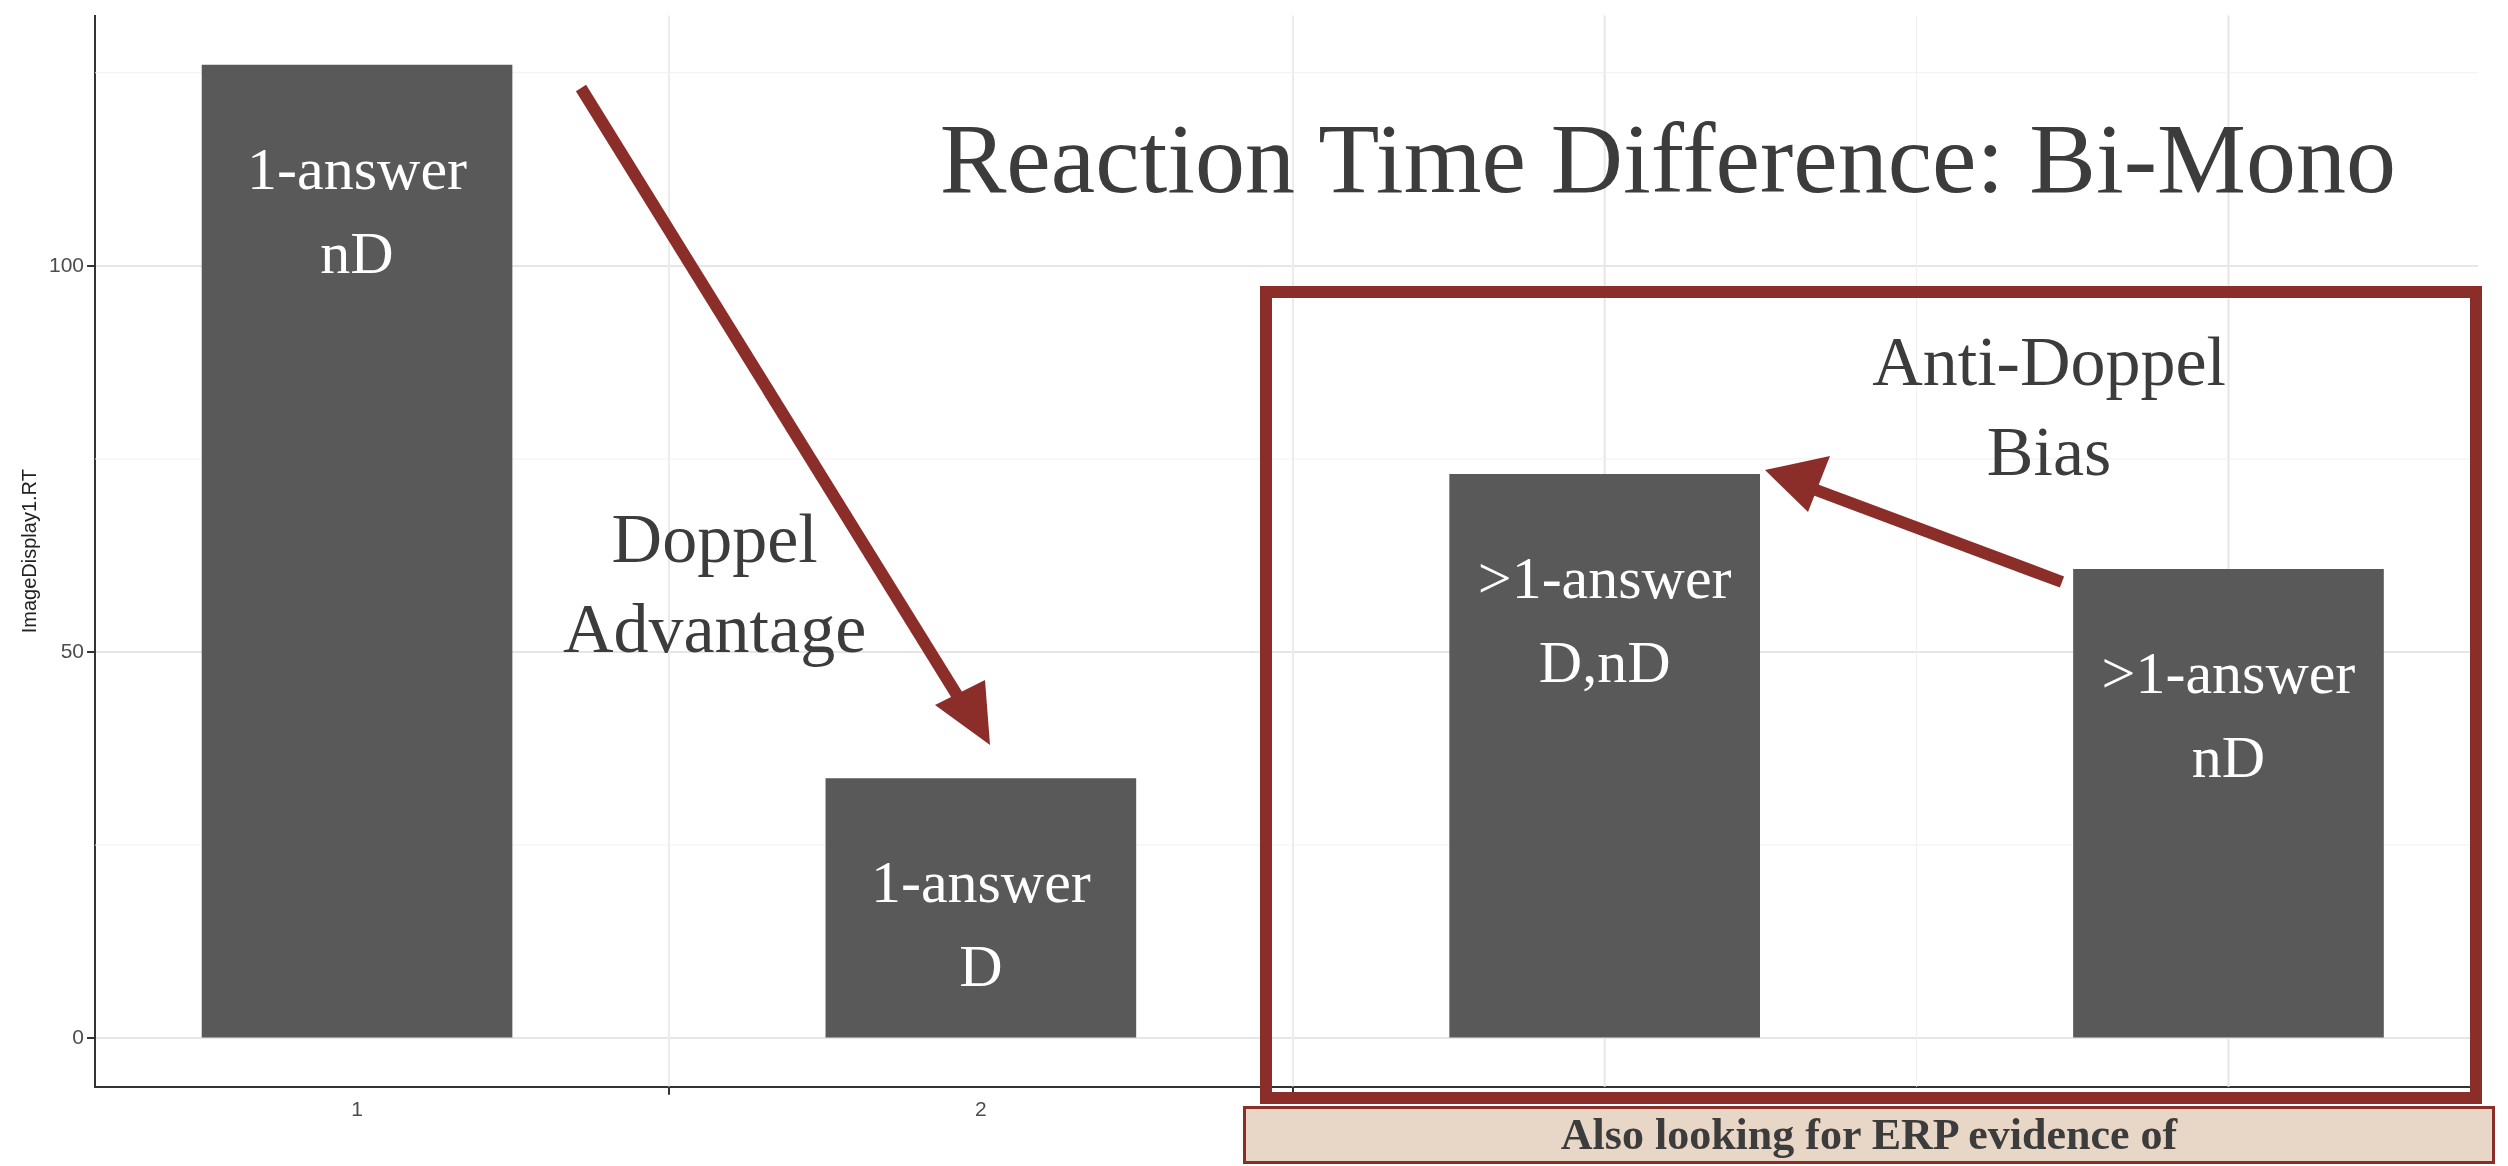 This screenshot has width=2508, height=1166. I want to click on y-tick-label: 50, so click(72, 650).